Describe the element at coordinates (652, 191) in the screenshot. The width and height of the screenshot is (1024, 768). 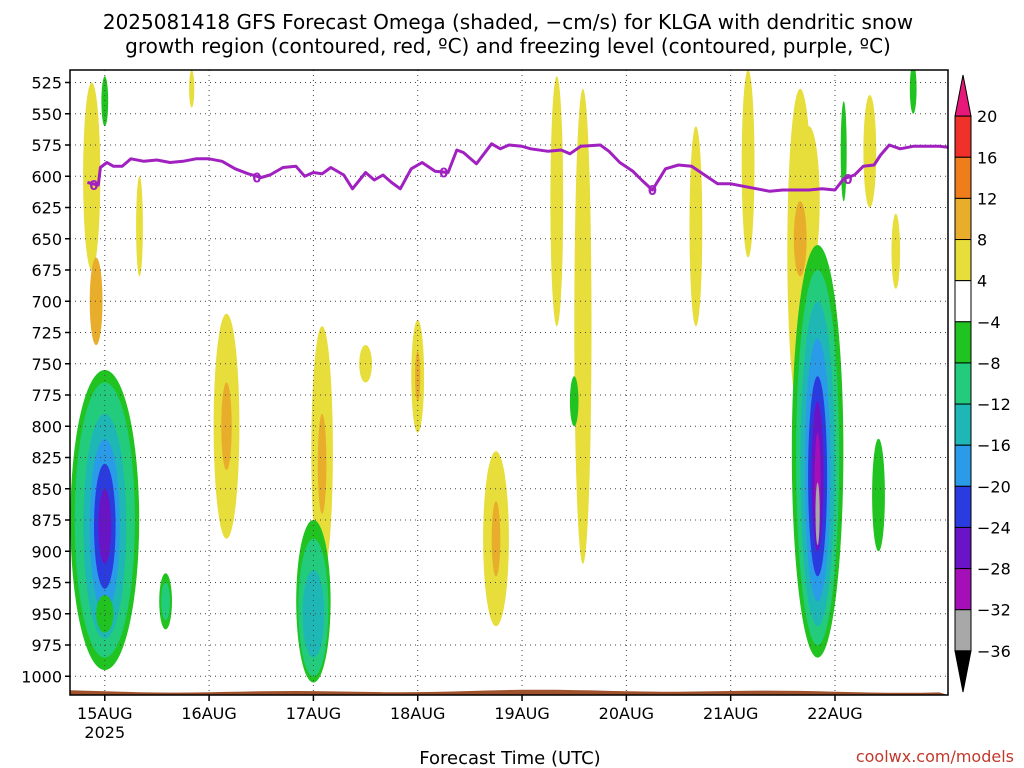
I see `freezing-level-label-3: 0` at that location.